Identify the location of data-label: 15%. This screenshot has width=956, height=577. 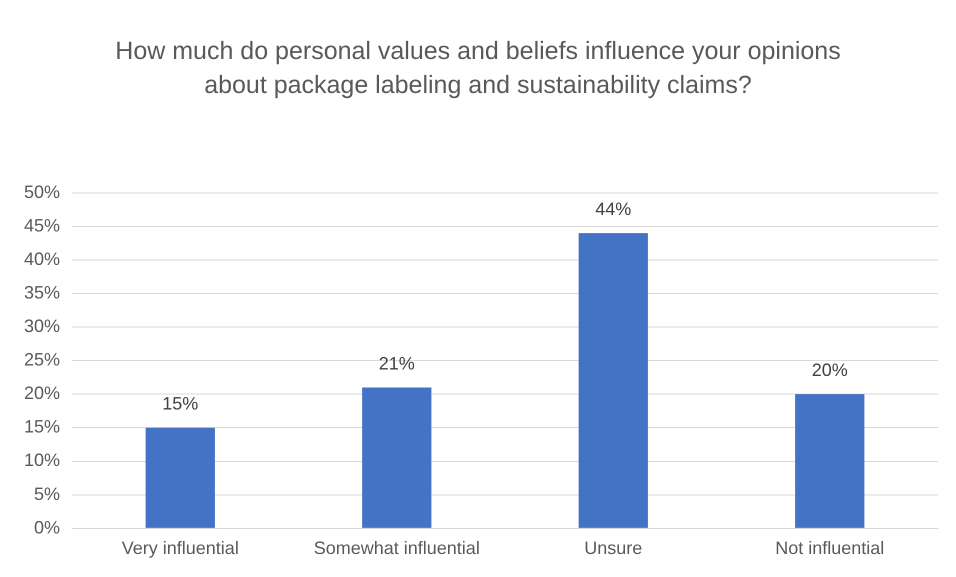
(180, 404).